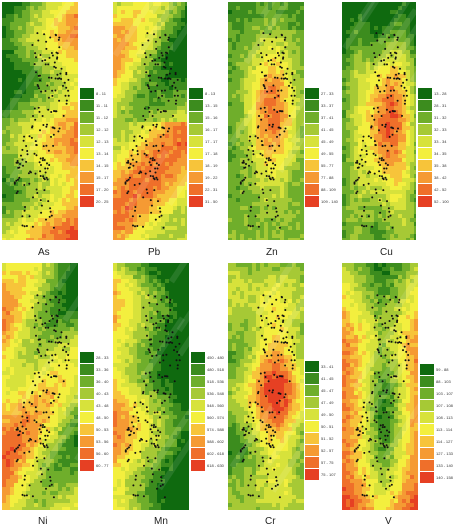 The width and height of the screenshot is (458, 529). I want to click on legend-label: 22 - 31, so click(211, 189).